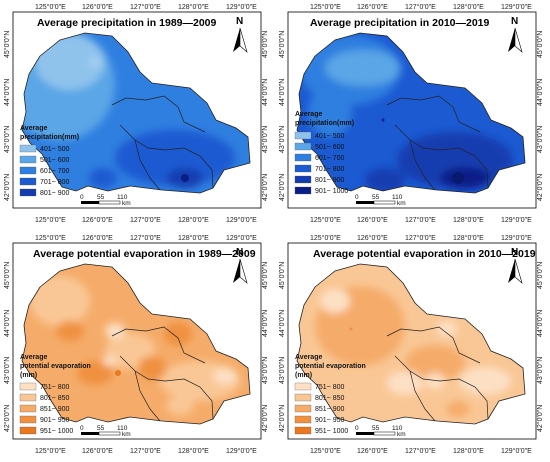  I want to click on map-title: Average precipitation in 1989—2009, so click(127, 23).